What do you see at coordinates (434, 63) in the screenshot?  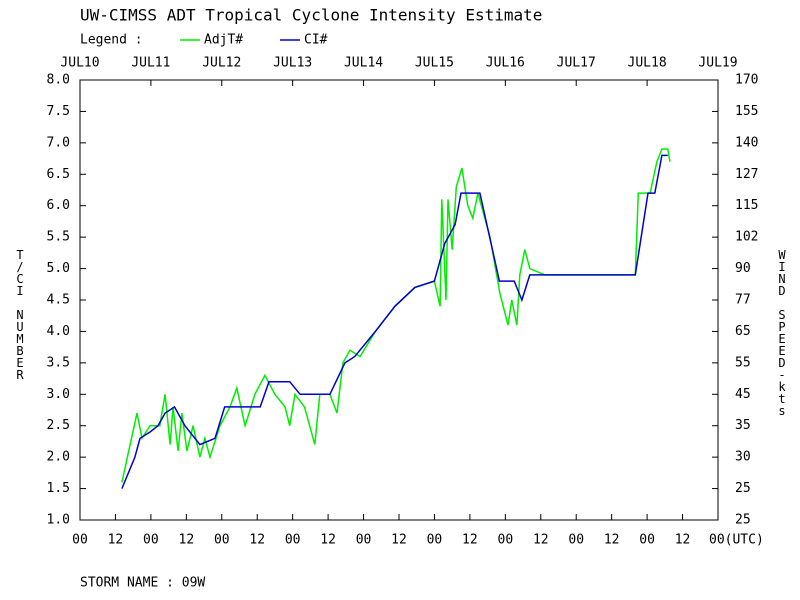 I see `date-tick-label: JUL15` at bounding box center [434, 63].